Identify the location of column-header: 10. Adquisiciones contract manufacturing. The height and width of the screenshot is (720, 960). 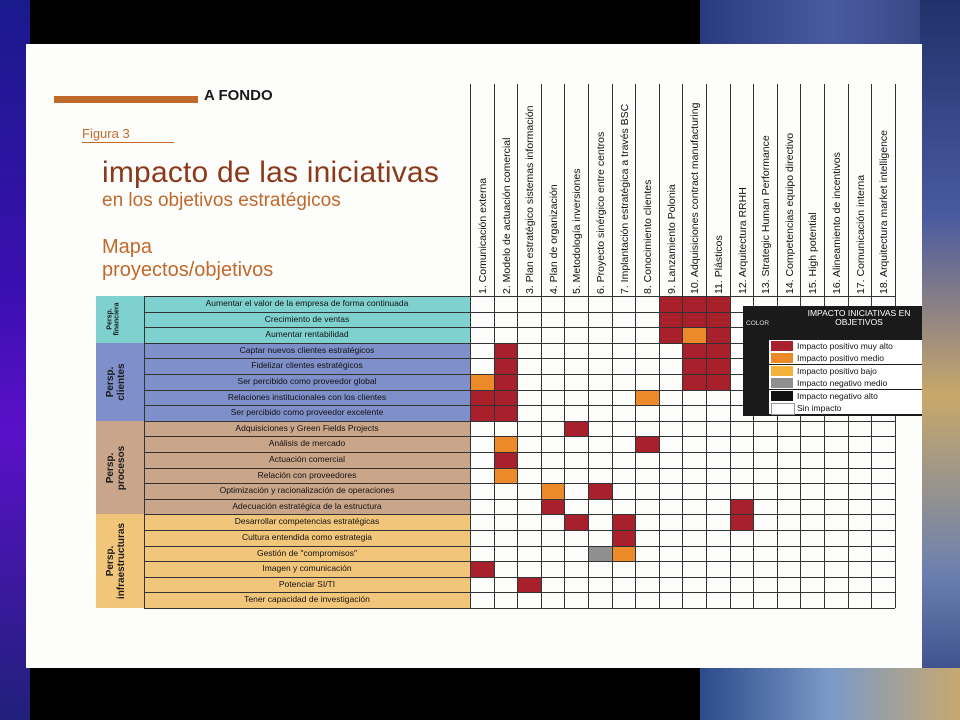
(694, 190).